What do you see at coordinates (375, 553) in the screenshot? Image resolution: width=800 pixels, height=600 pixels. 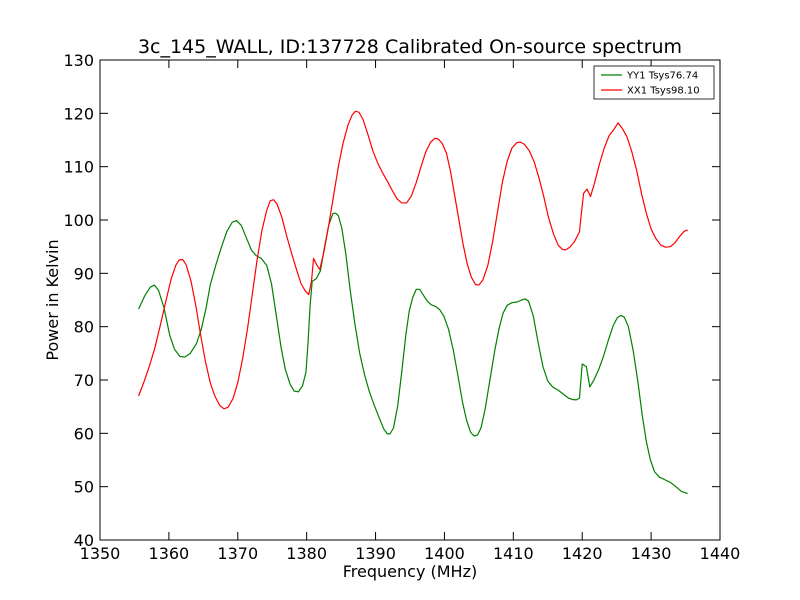 I see `x-tick-label-1390: 1390` at bounding box center [375, 553].